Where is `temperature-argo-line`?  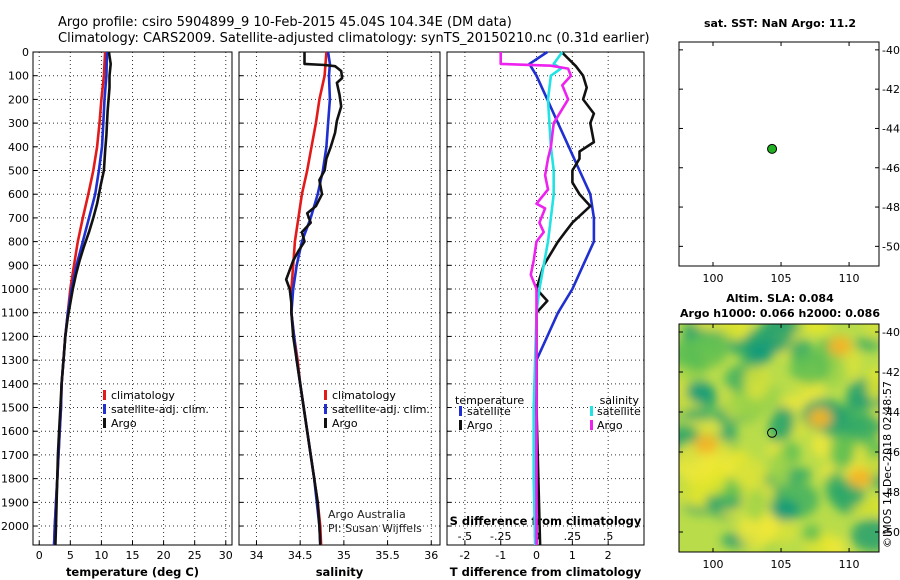
temperature-argo-line is located at coordinates (83, 298).